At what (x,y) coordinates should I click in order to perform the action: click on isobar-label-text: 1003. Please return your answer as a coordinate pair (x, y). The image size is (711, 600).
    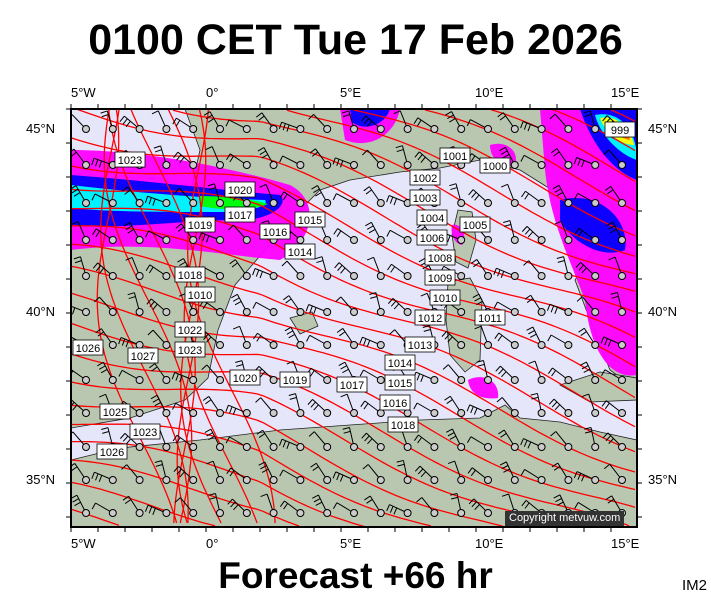
    Looking at the image, I should click on (425, 199).